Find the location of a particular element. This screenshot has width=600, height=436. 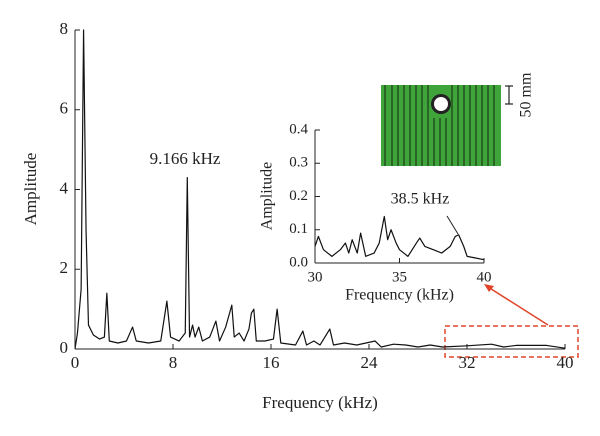

zoom-arrow is located at coordinates (518, 306).